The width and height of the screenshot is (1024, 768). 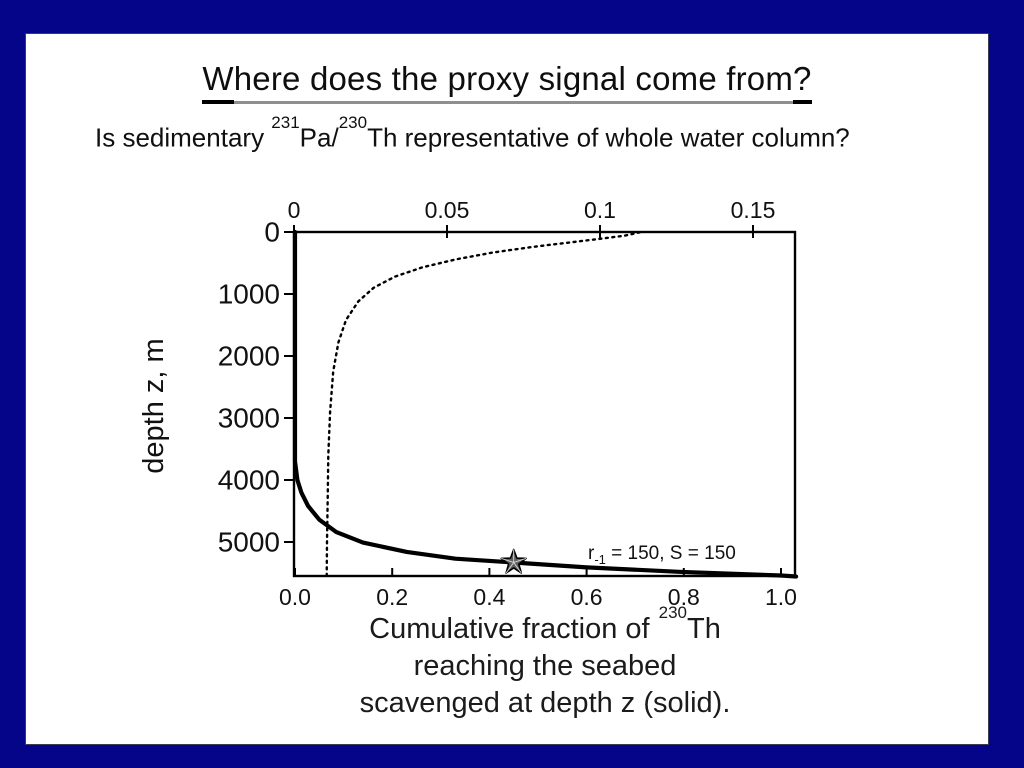 I want to click on left-axis-tick-label: 5000, so click(x=249, y=542).